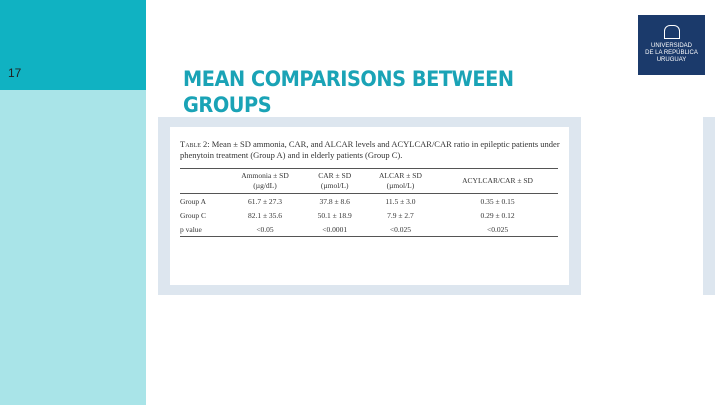  What do you see at coordinates (400, 201) in the screenshot?
I see `table-cell: 11.5 ± 3.0` at bounding box center [400, 201].